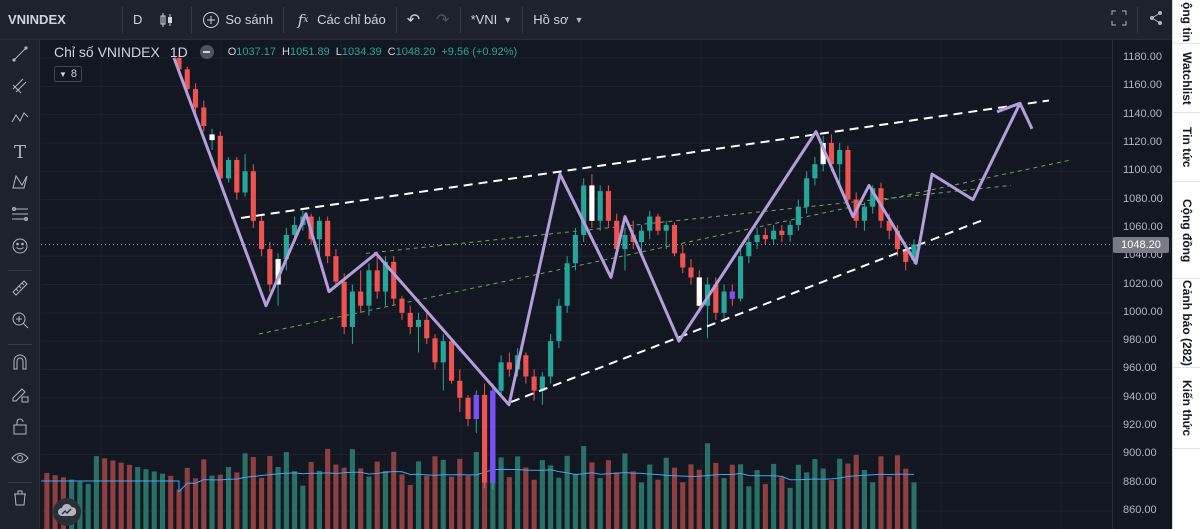 This screenshot has height=529, width=1200. Describe the element at coordinates (20, 88) in the screenshot. I see `pitchfork-button` at that location.